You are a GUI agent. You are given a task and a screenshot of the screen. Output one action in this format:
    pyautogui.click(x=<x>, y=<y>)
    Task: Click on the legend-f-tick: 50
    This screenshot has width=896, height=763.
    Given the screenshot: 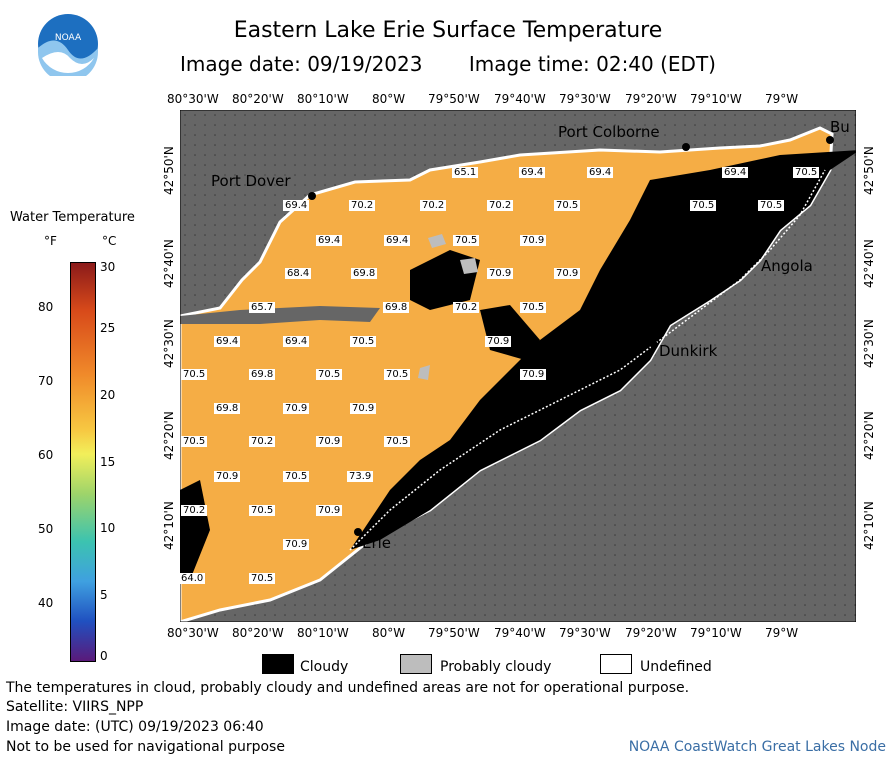 What is the action you would take?
    pyautogui.click(x=46, y=529)
    